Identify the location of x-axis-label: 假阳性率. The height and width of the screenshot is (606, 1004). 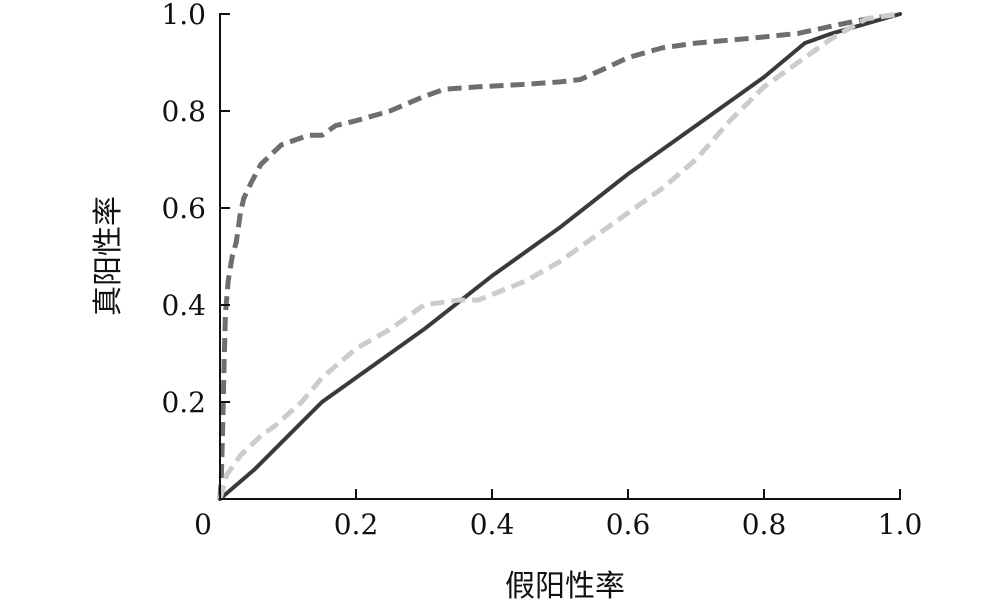
(565, 586).